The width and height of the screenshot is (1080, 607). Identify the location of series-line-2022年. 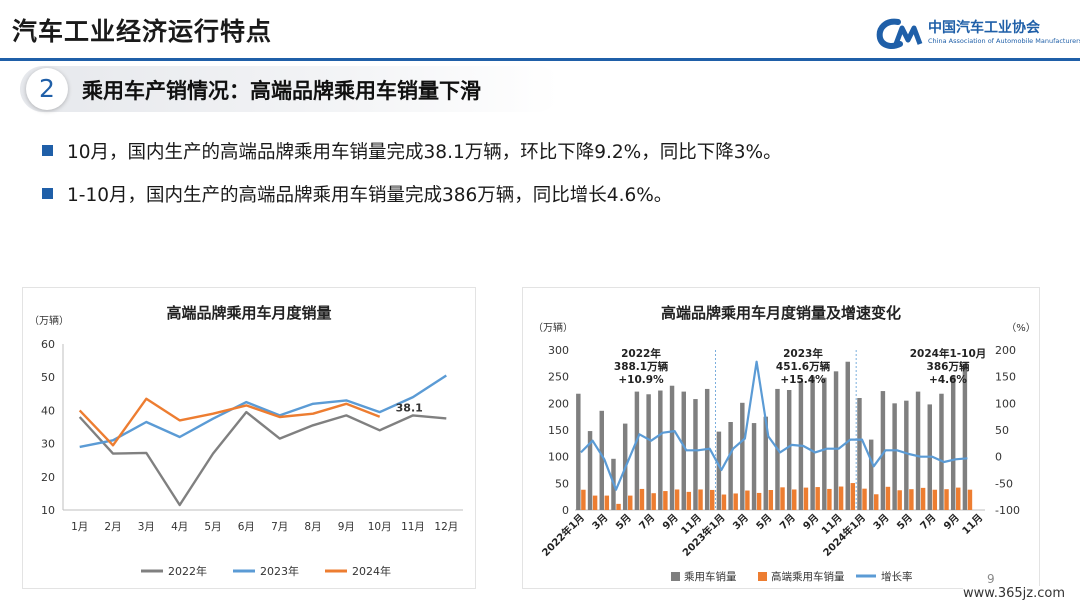
(262, 458).